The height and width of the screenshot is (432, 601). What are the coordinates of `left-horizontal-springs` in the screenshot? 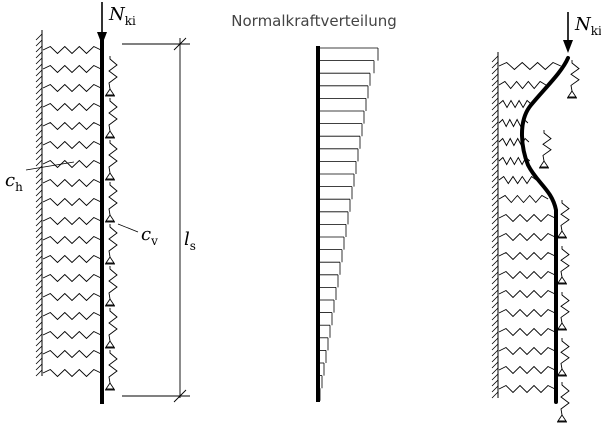 It's located at (72, 211).